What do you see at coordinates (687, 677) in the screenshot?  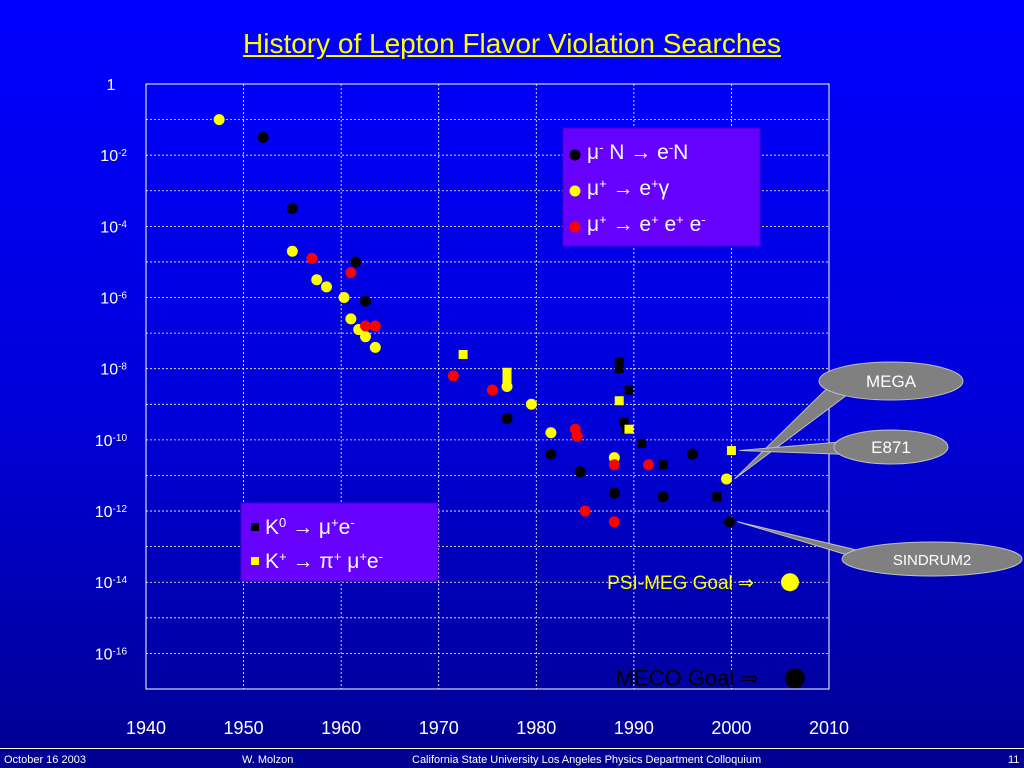 I see `goal-label: MECO Goal ⇒` at bounding box center [687, 677].